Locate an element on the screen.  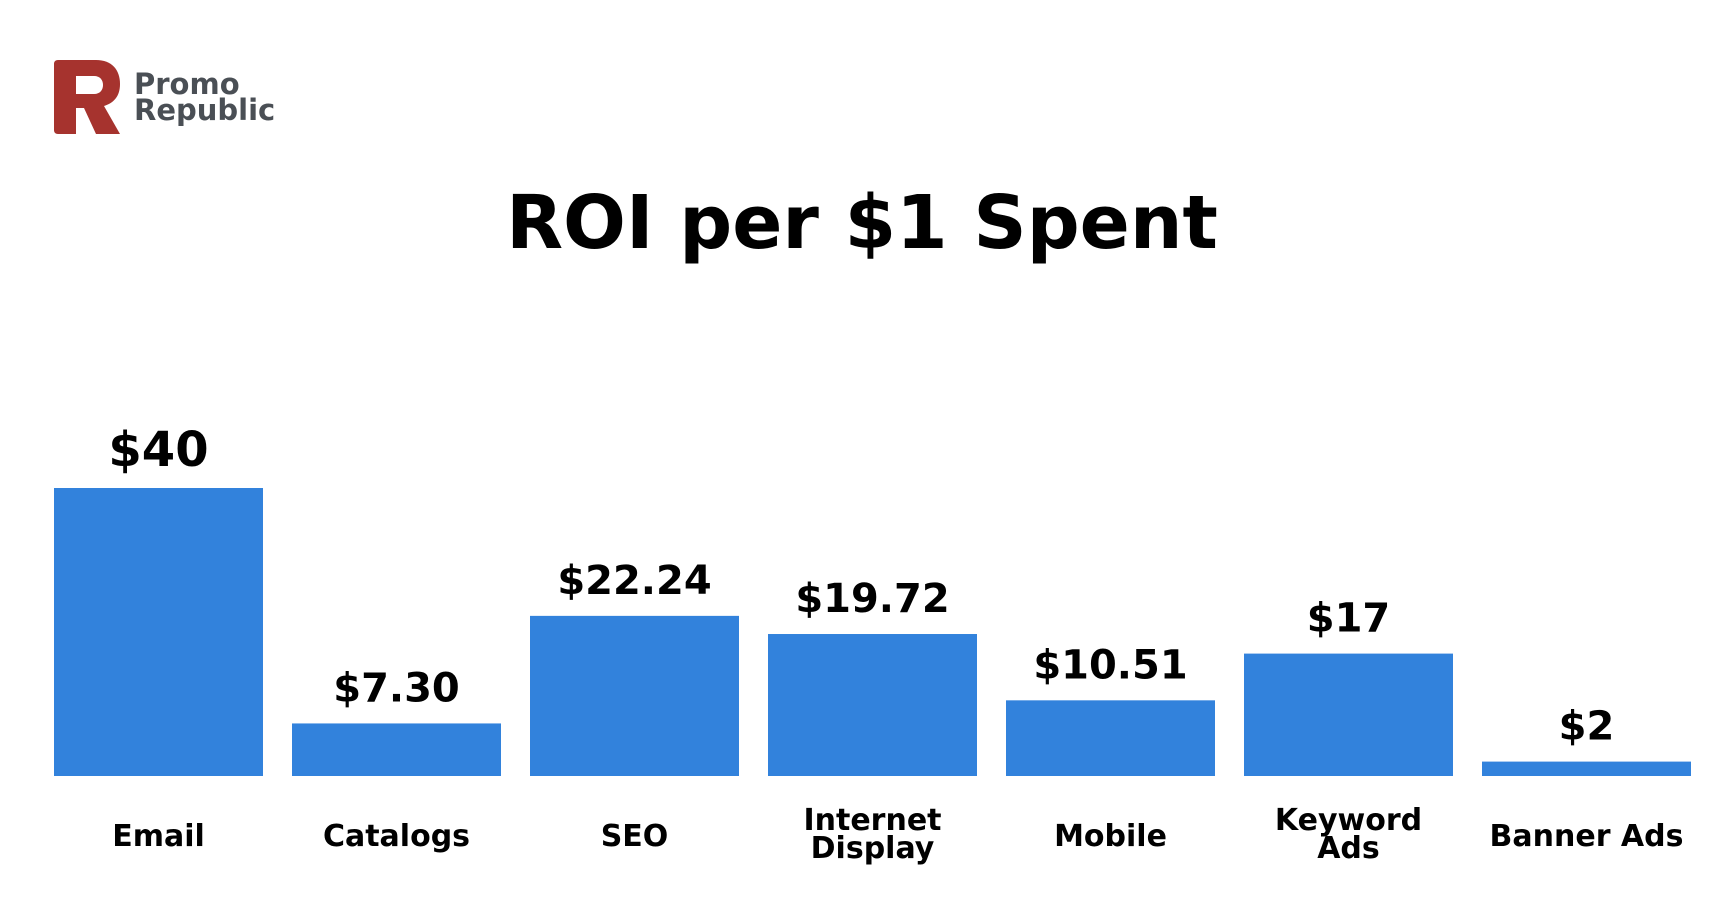
category-label-6: Banner Ads is located at coordinates (1587, 836).